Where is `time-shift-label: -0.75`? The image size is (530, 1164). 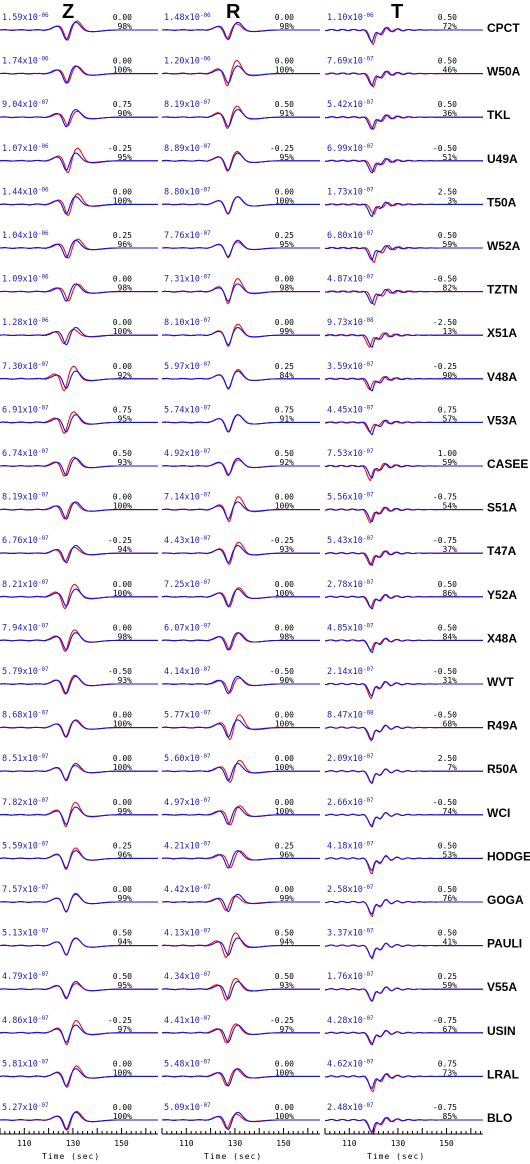
time-shift-label: -0.75 is located at coordinates (445, 540).